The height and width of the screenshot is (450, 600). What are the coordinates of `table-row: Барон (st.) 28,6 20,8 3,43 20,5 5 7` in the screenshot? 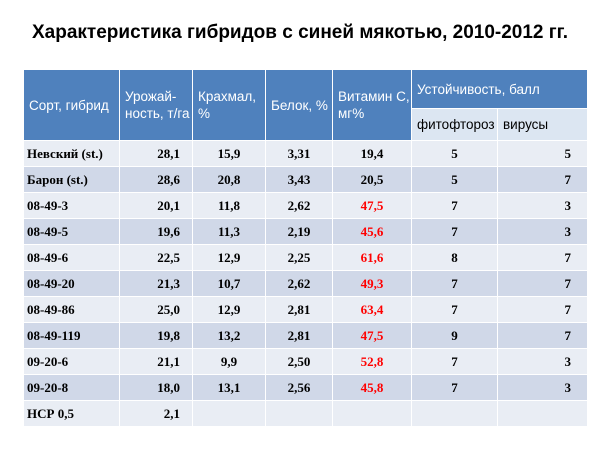 It's located at (306, 179).